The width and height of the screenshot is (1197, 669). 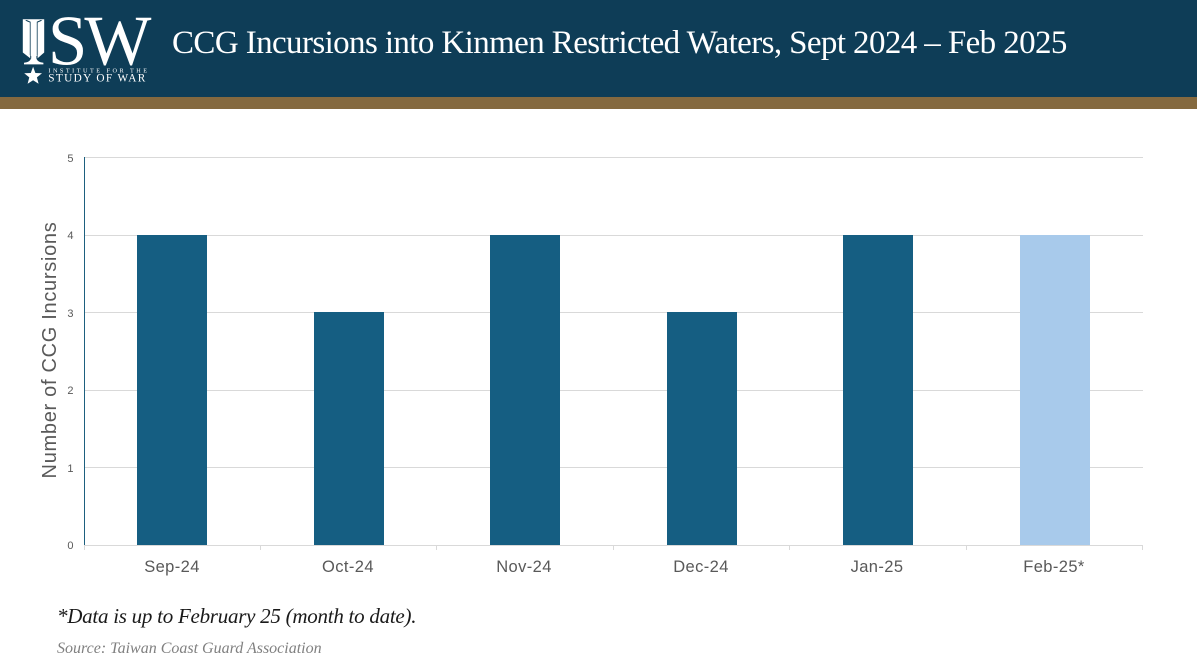 I want to click on svg-text: STUDY OF WAR, so click(x=97, y=78).